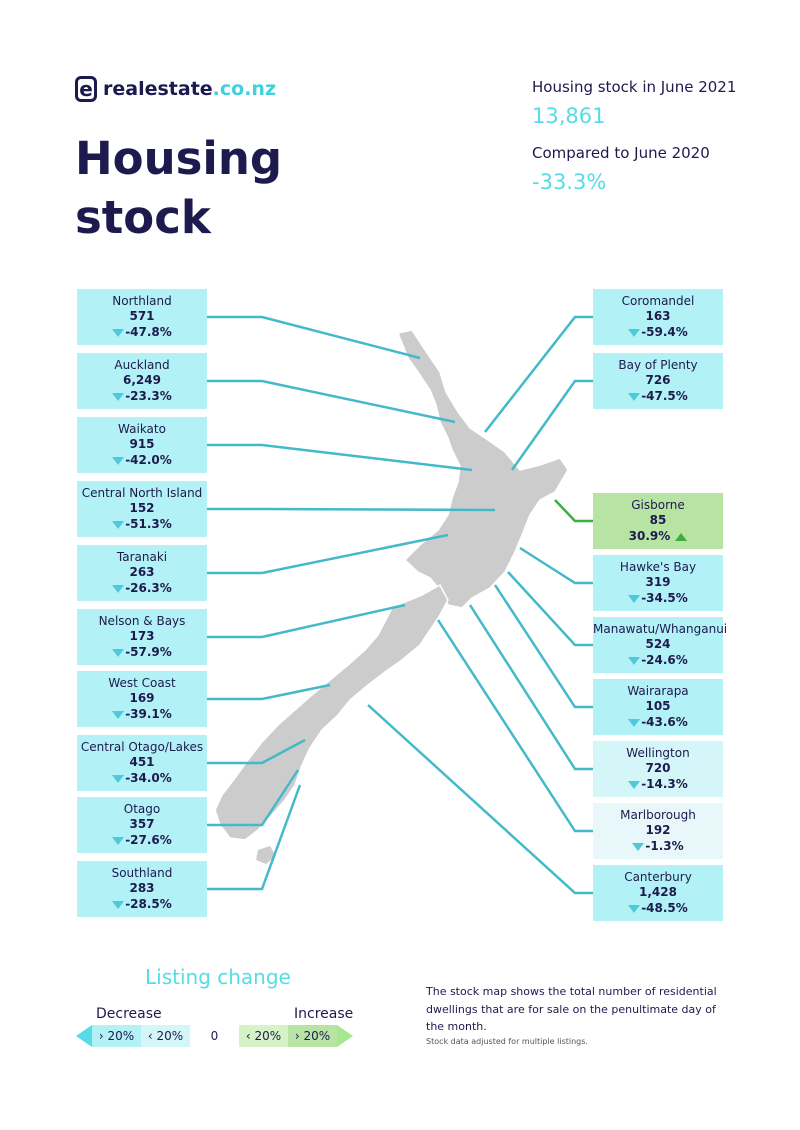 The image size is (800, 1130). What do you see at coordinates (658, 566) in the screenshot?
I see `region-name: Hawke's Bay` at bounding box center [658, 566].